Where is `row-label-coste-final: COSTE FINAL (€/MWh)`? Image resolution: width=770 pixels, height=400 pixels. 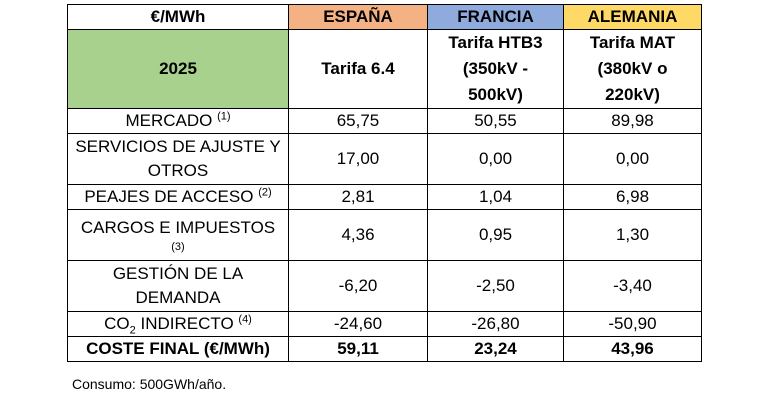 row-label-coste-final: COSTE FINAL (€/MWh) is located at coordinates (178, 349).